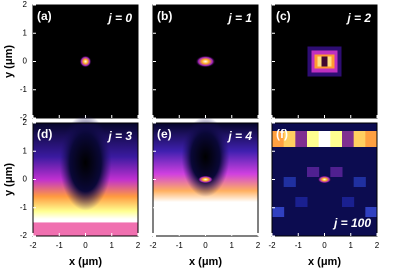 The width and height of the screenshot is (395, 274). I want to click on panel-j-label: j = 100, so click(351, 223).